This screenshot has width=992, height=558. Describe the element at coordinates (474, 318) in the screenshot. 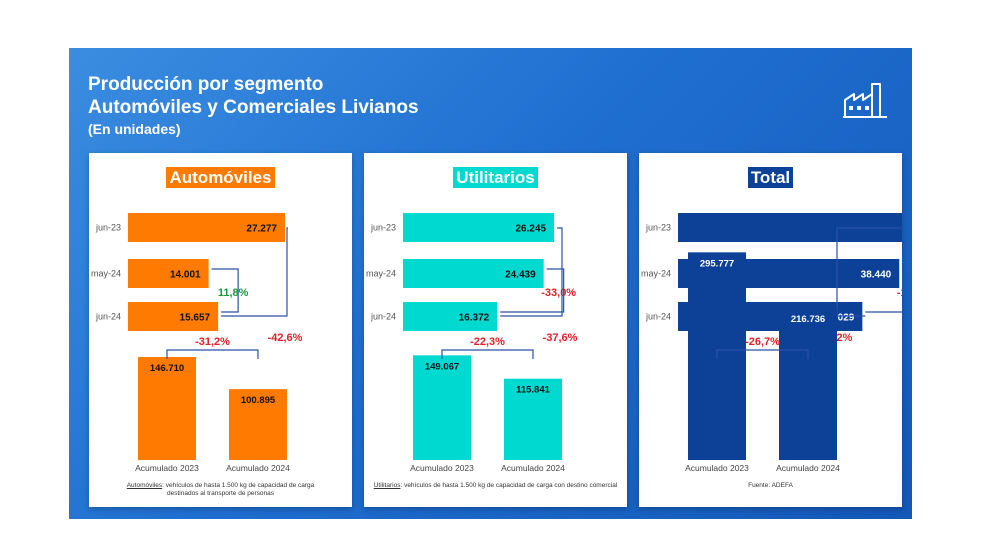

I see `data-label: 16.372` at that location.